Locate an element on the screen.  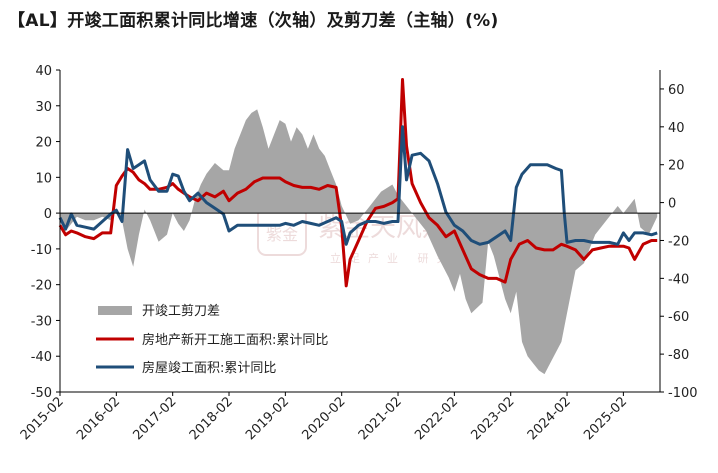
left-axis-tick-label: -40 is located at coordinates (41, 357).